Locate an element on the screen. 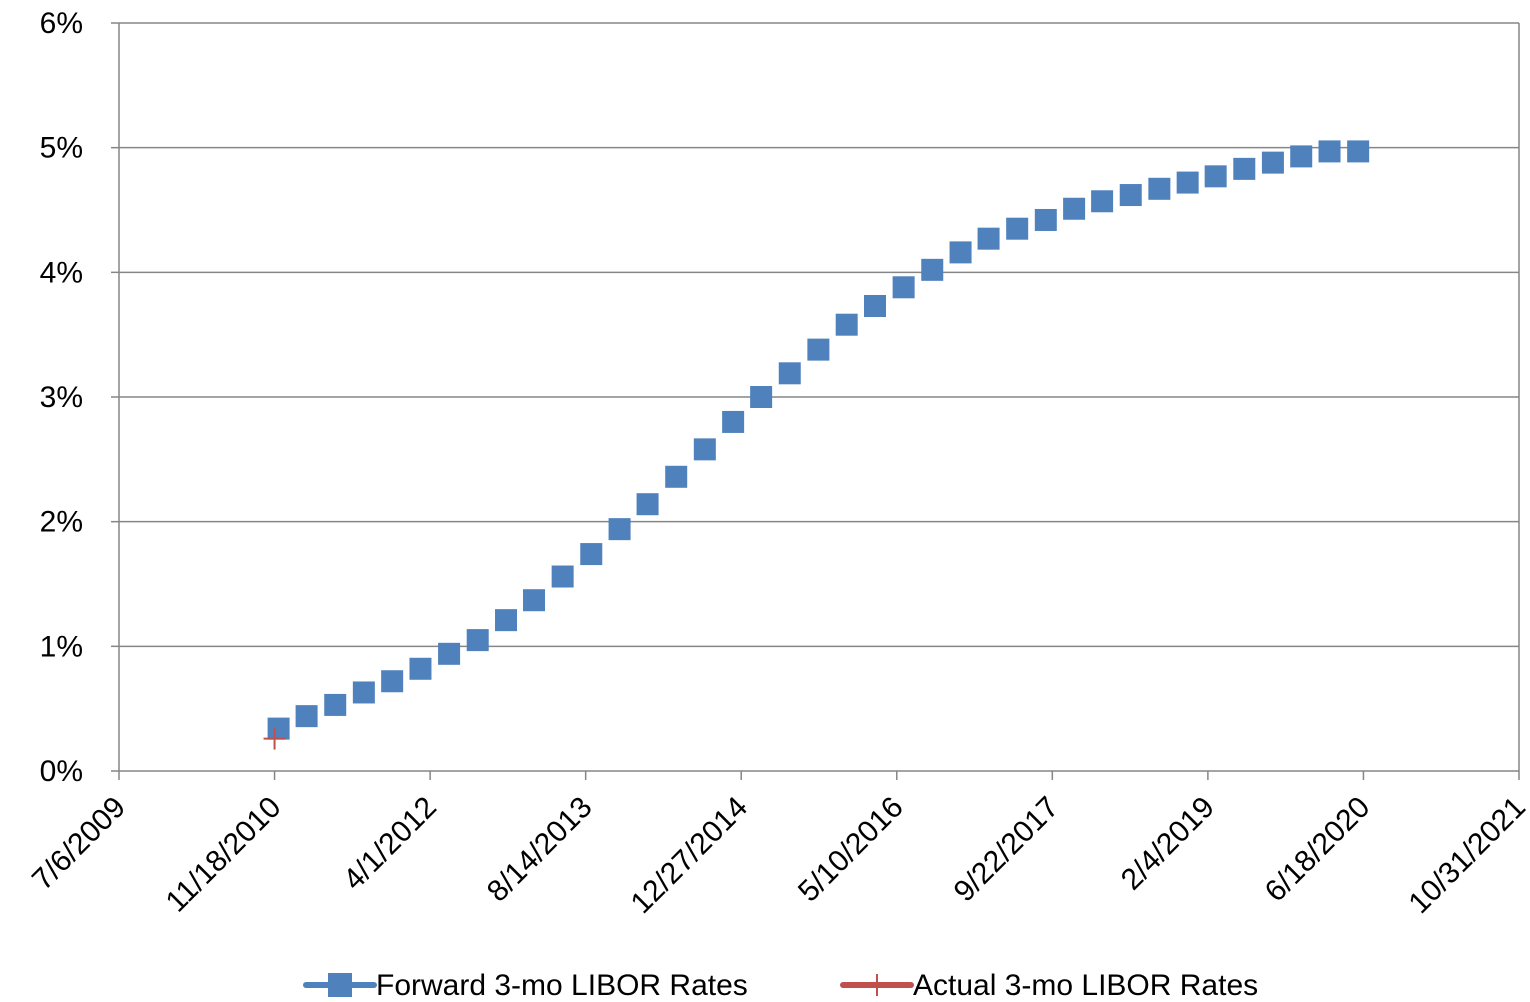  x-tick-label: 8/14/2013 is located at coordinates (540, 850).